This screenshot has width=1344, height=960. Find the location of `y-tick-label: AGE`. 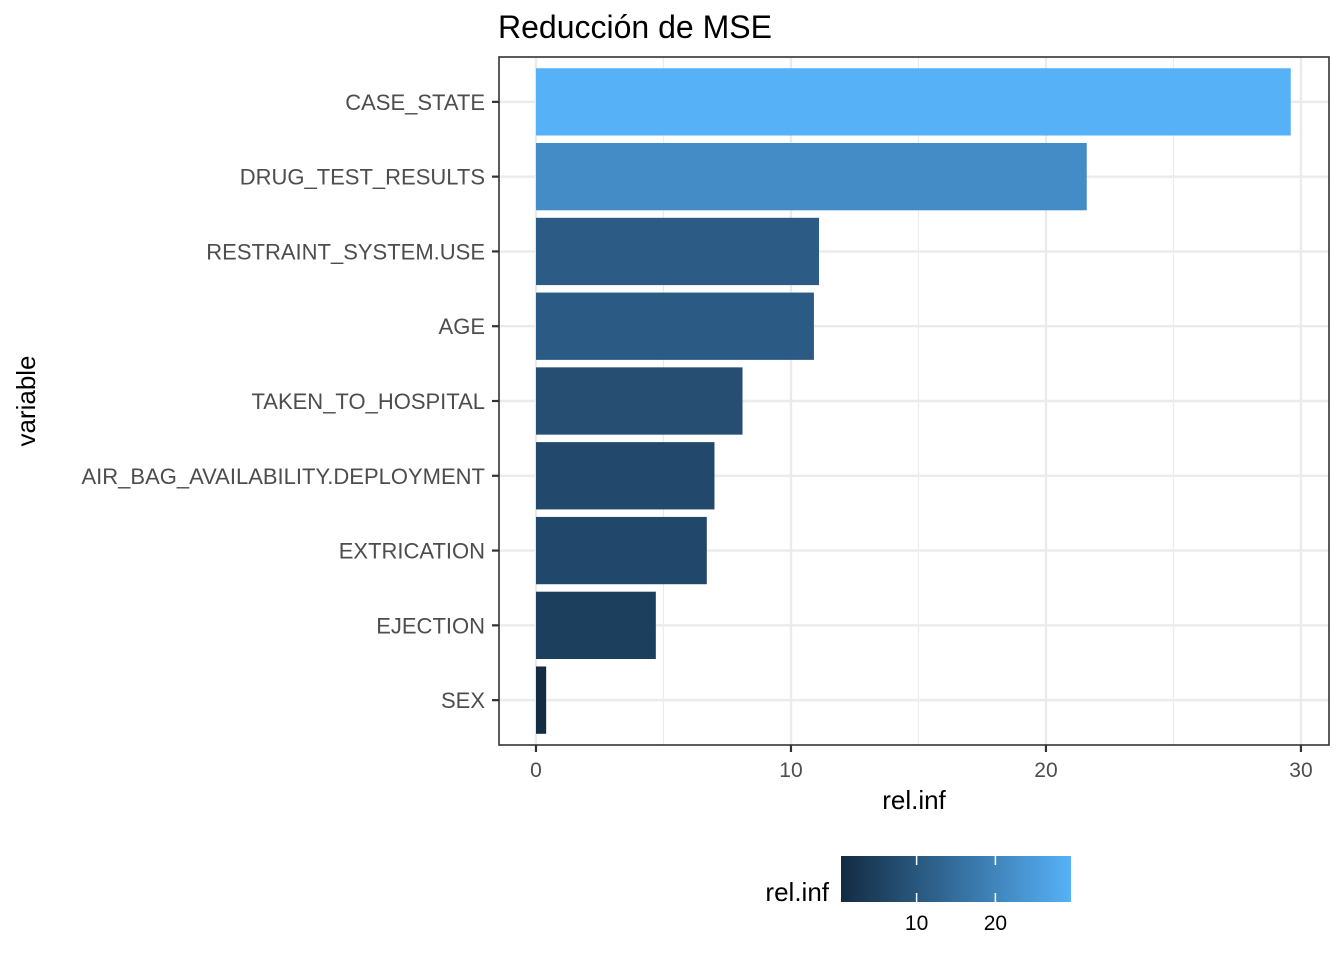

y-tick-label: AGE is located at coordinates (462, 326).